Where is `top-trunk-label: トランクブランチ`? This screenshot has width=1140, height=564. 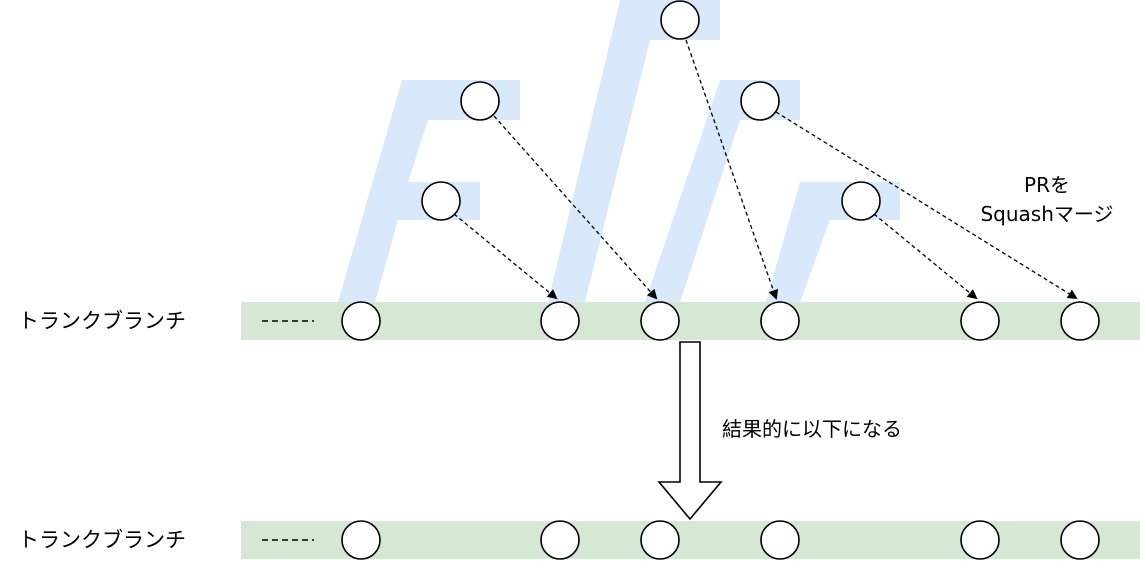 top-trunk-label: トランクブランチ is located at coordinates (102, 321).